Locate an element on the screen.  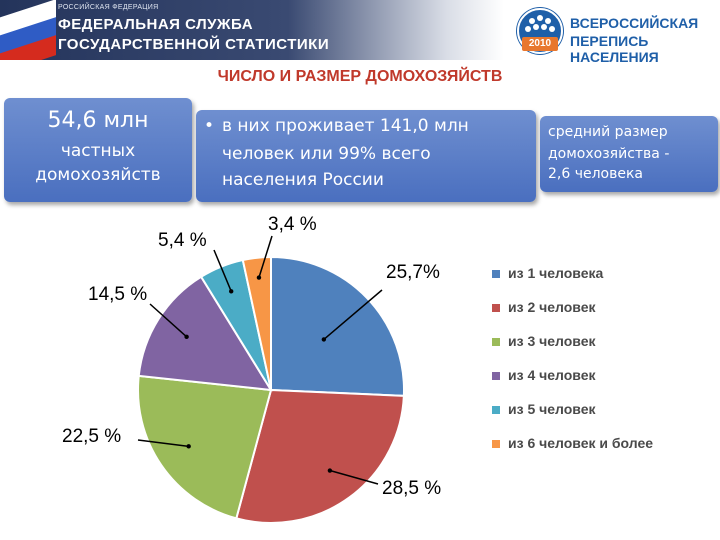
population-line3: населения России is located at coordinates (303, 180).